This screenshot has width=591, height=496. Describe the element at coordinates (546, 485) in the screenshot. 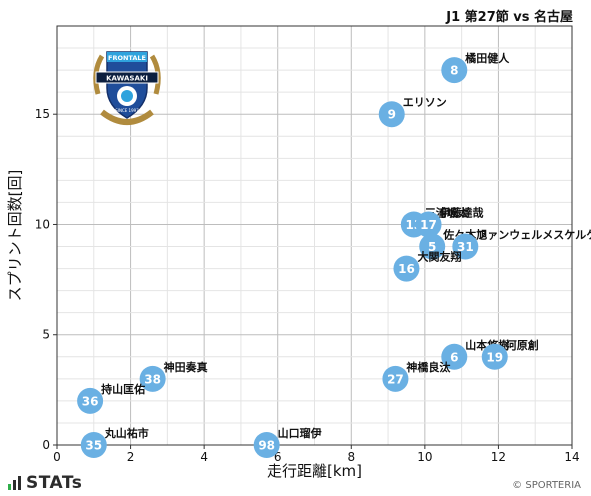

I see `copyright-notice: © SPORTERIA` at that location.